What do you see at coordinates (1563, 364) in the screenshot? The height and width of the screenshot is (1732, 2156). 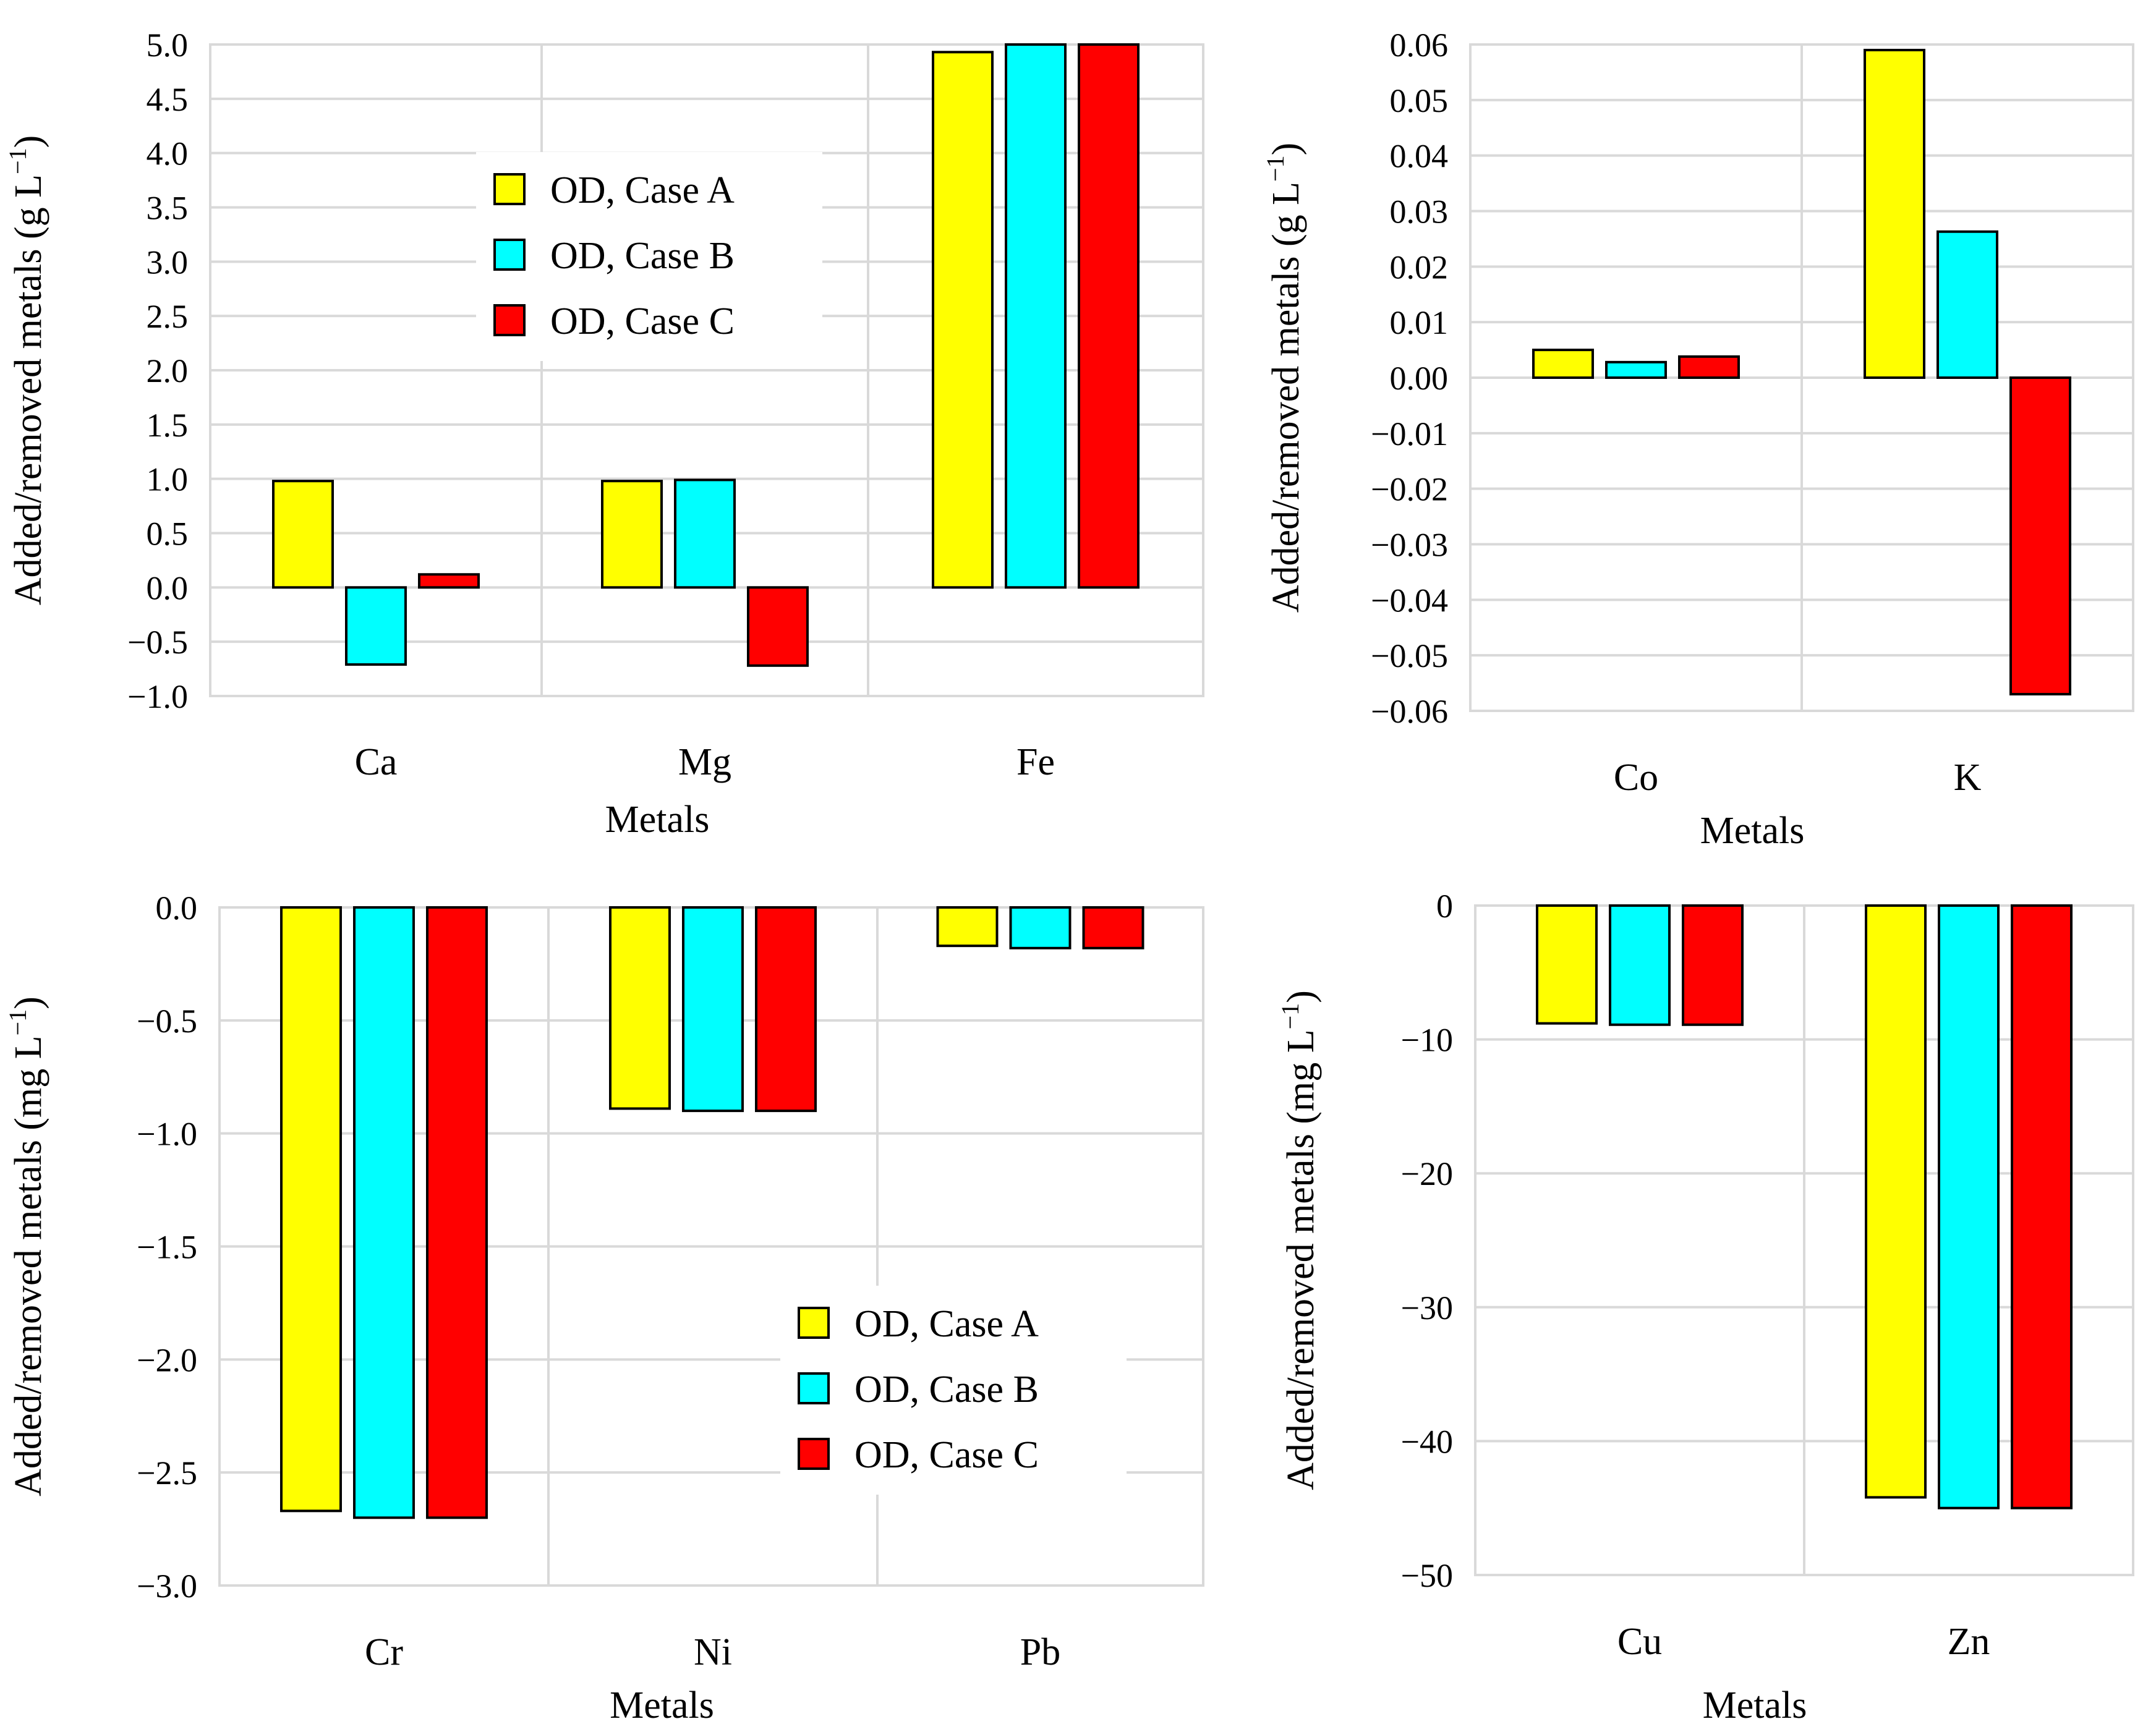 I see `bar-co-case-a` at bounding box center [1563, 364].